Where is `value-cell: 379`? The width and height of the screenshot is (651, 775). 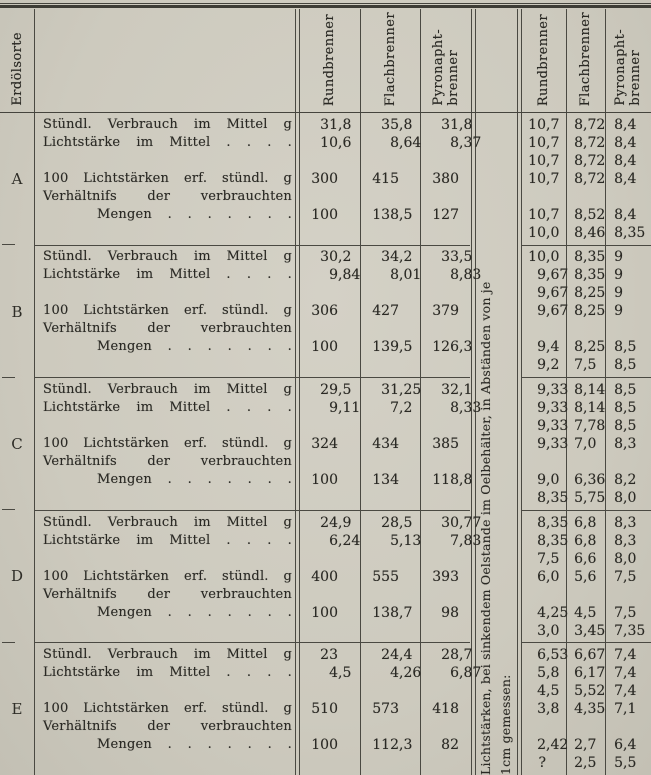 value-cell: 379 is located at coordinates (445, 311).